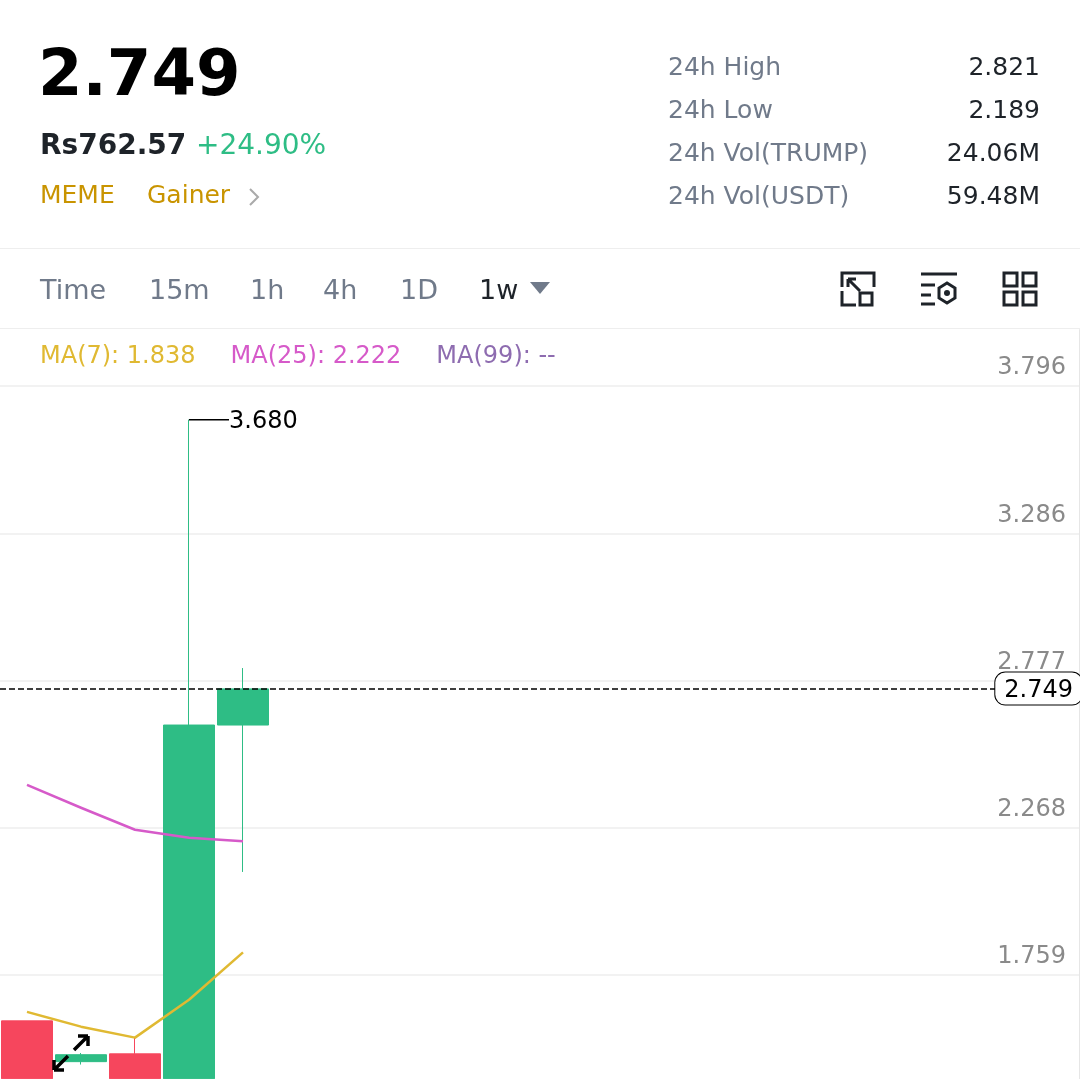 This screenshot has width=1080, height=1079. What do you see at coordinates (179, 289) in the screenshot?
I see `text: 15m` at bounding box center [179, 289].